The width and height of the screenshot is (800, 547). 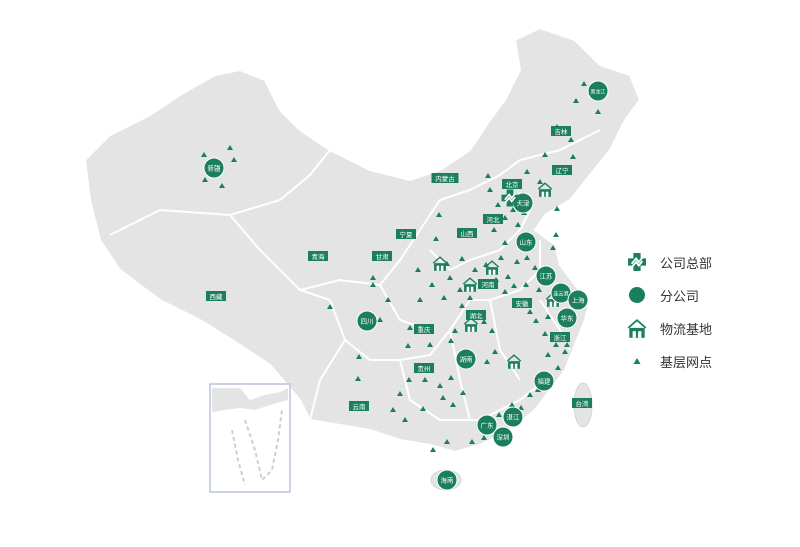 I want to click on branch-marker: 新疆, so click(x=214, y=168).